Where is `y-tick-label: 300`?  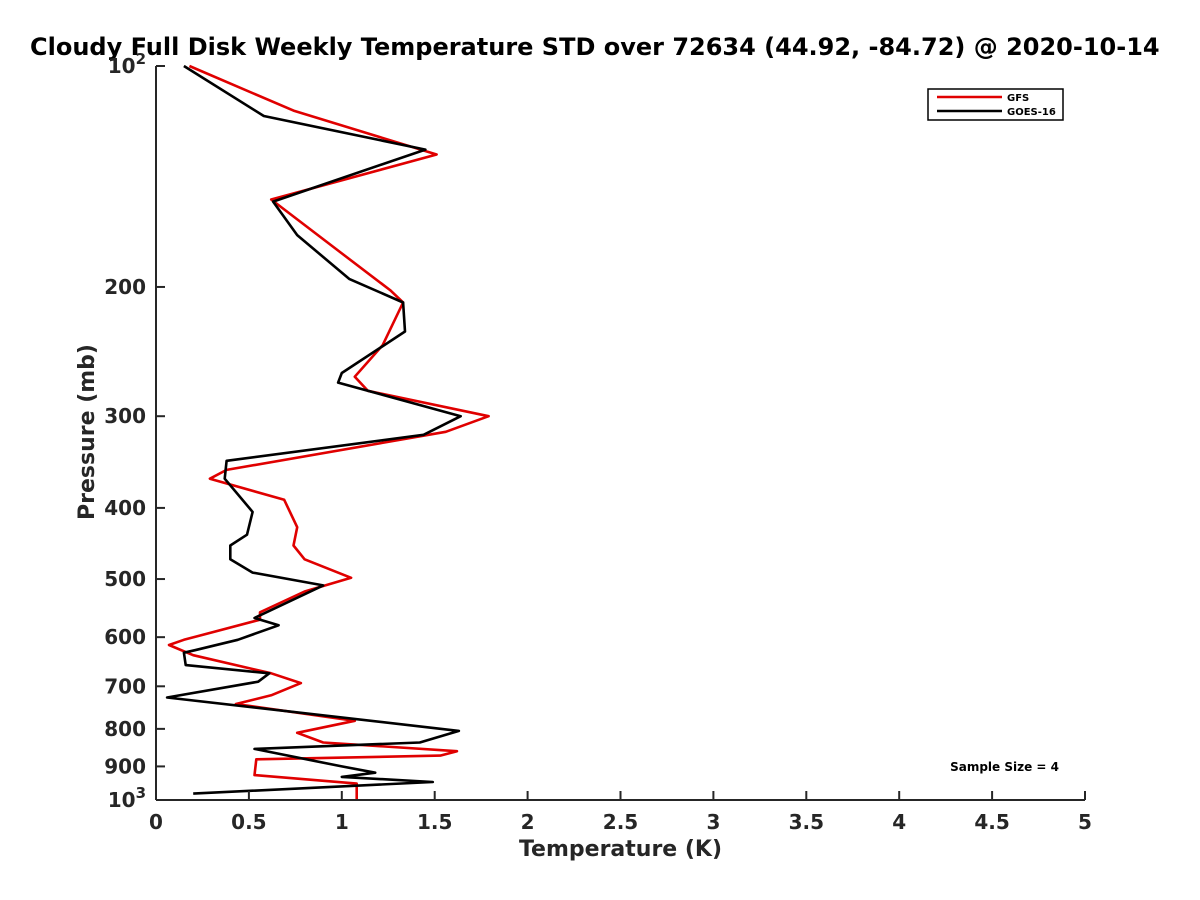 y-tick-label: 300 is located at coordinates (125, 416).